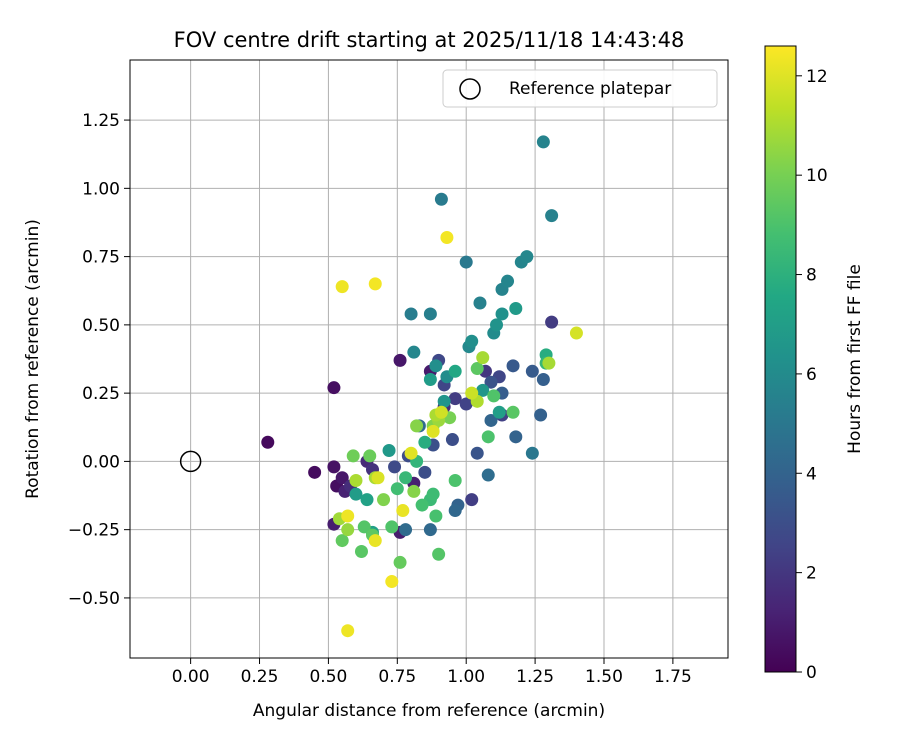 This screenshot has height=750, width=900. I want to click on y-axis-label: Rotation from reference (arcmin), so click(33, 359).